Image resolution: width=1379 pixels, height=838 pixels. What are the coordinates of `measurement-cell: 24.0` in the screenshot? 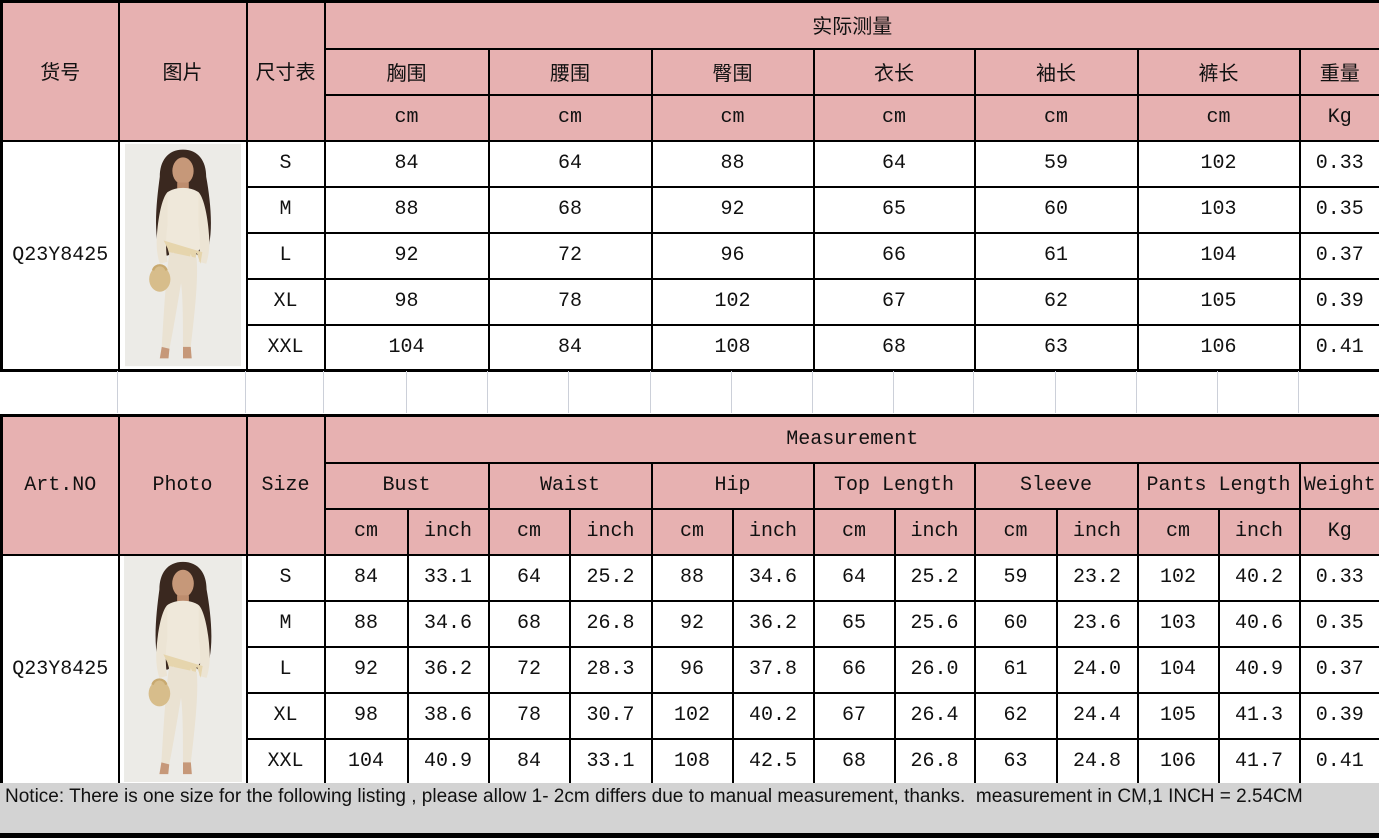 It's located at (1097, 669).